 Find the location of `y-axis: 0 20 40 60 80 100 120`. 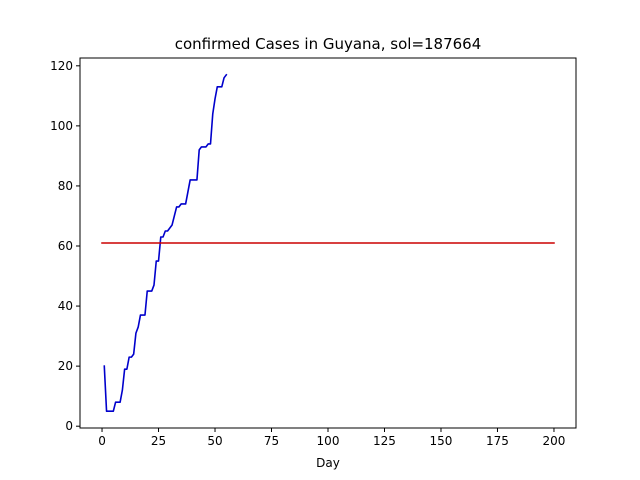

y-axis: 0 20 40 60 80 100 120 is located at coordinates (65, 246).